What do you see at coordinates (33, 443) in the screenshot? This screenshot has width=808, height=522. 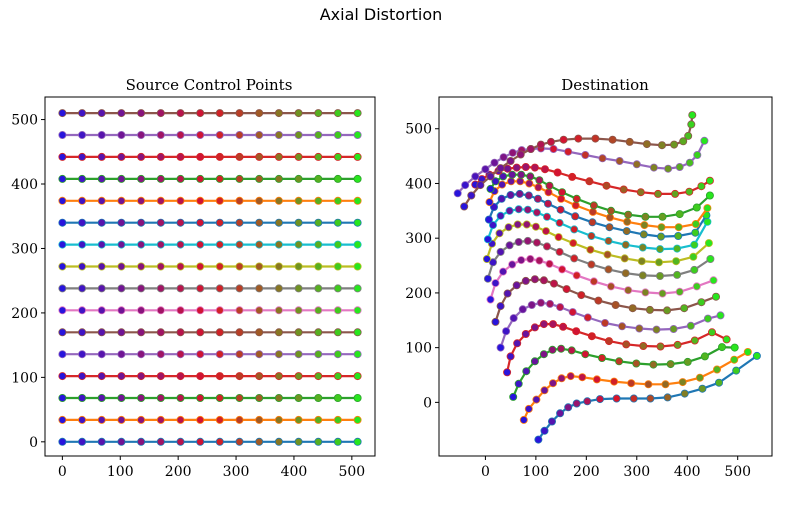 I see `left-ytick-label: 0` at bounding box center [33, 443].